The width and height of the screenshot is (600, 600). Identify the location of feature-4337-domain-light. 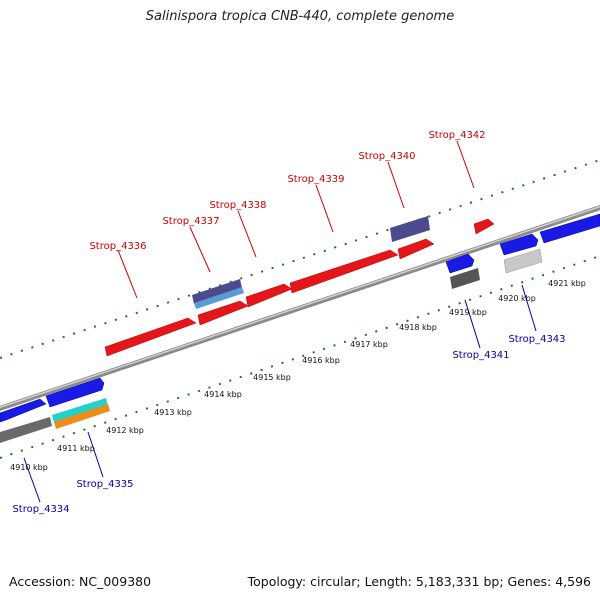
(219, 298).